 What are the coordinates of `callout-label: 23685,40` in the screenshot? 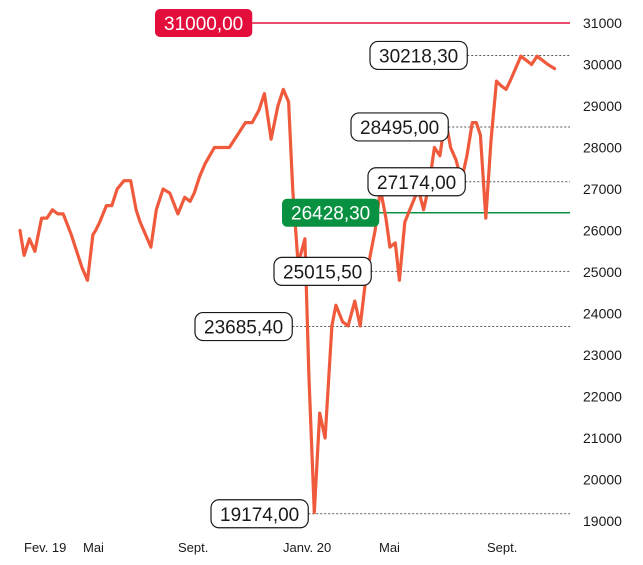 It's located at (243, 328).